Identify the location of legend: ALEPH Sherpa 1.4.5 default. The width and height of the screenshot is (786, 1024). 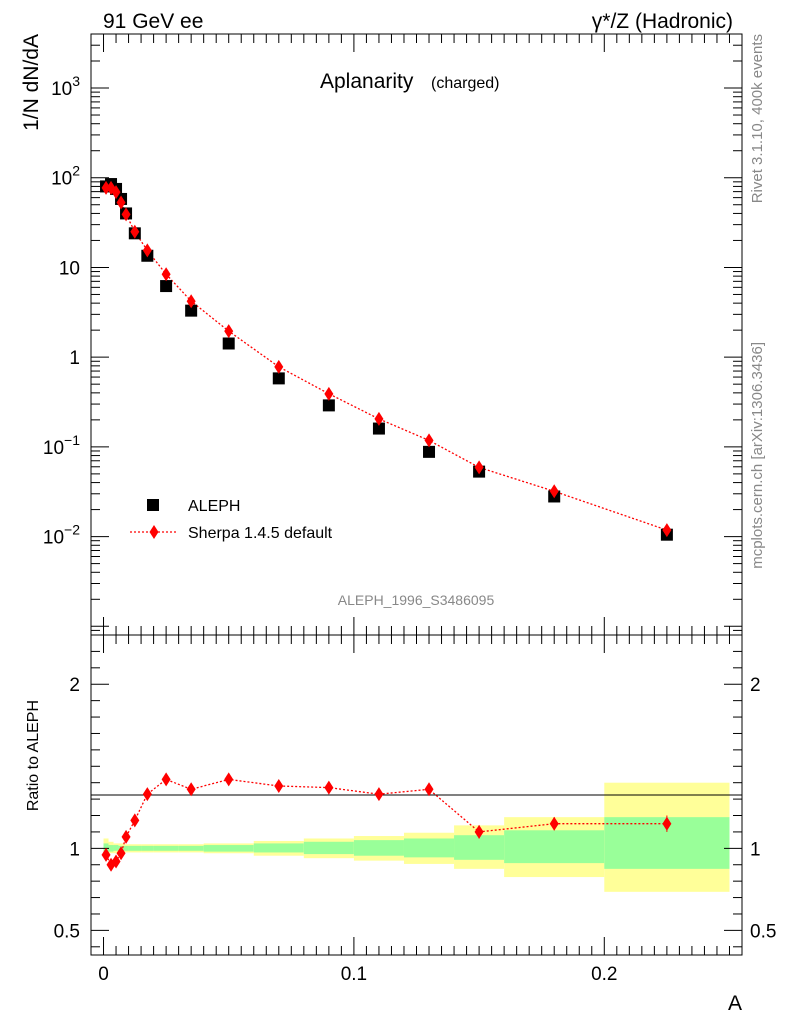
(231, 520).